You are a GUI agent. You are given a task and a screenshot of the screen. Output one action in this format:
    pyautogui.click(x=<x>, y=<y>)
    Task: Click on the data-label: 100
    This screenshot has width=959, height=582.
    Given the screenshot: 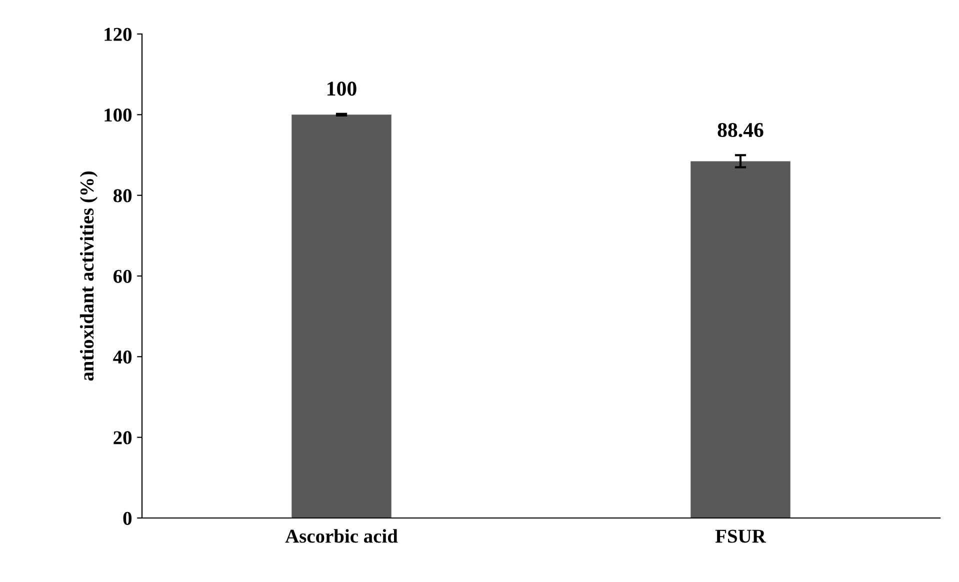 What is the action you would take?
    pyautogui.click(x=342, y=89)
    